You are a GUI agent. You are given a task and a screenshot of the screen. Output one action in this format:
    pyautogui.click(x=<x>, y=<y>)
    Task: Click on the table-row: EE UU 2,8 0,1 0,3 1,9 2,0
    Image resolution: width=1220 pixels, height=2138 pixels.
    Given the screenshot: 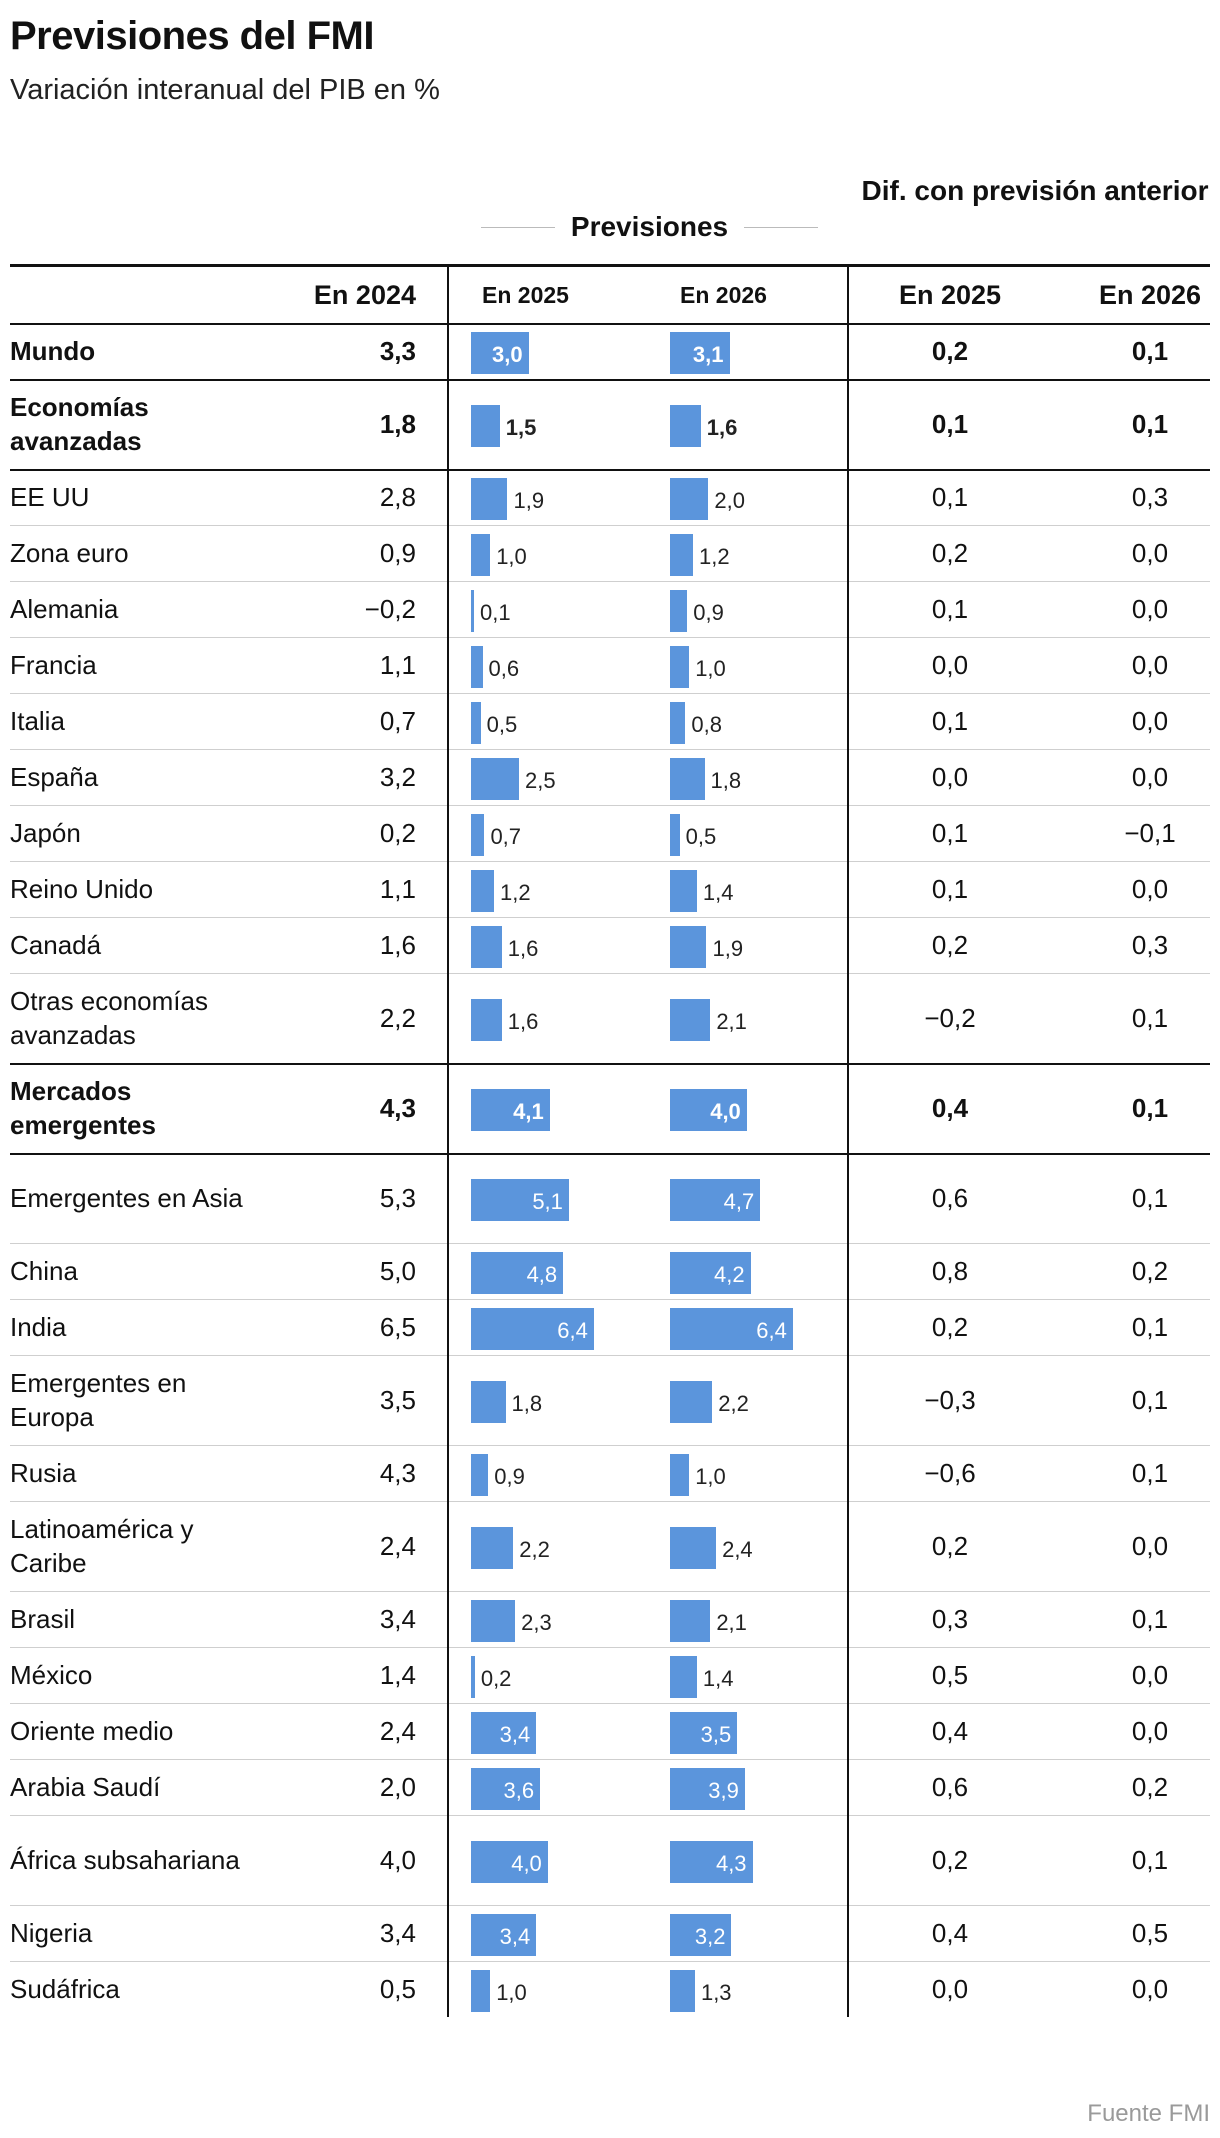 What is the action you would take?
    pyautogui.click(x=610, y=497)
    